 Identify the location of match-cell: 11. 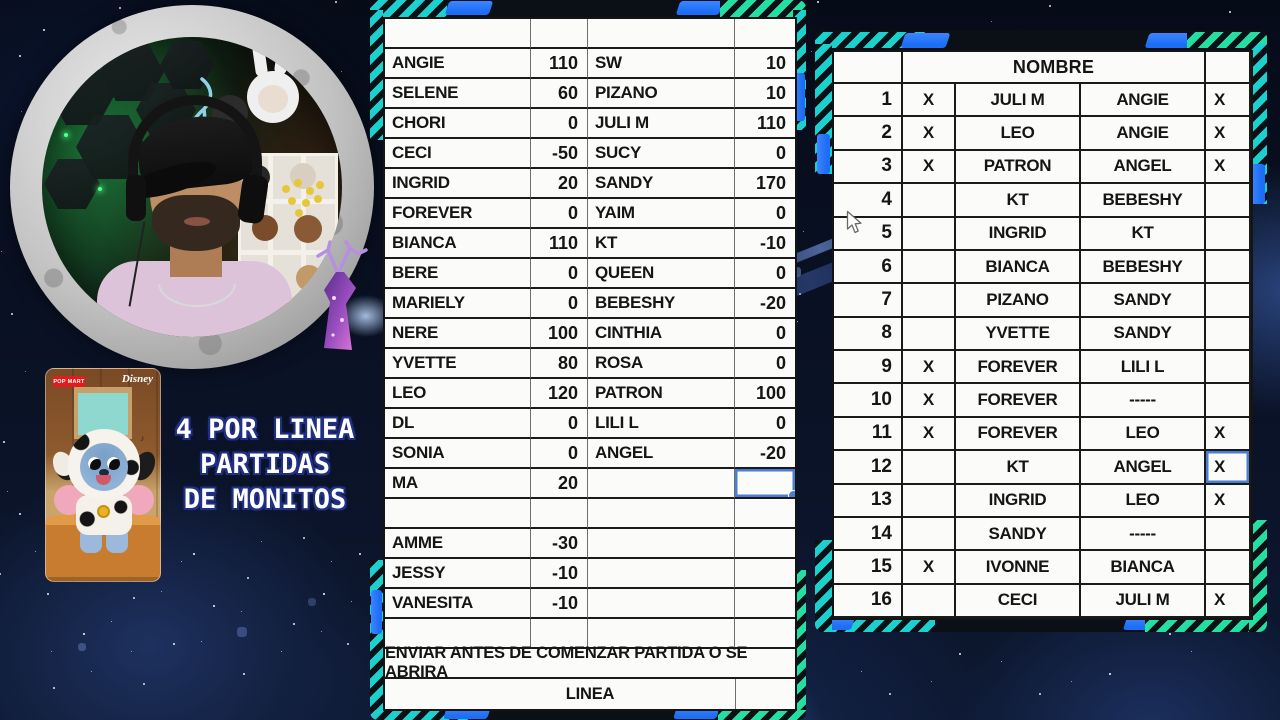
(868, 434).